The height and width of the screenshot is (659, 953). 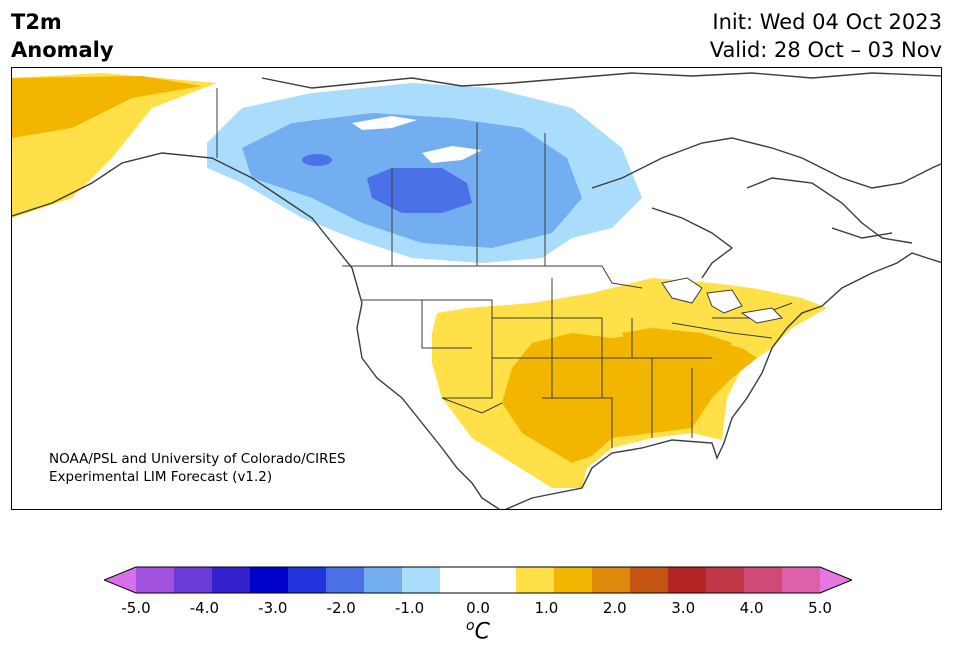 What do you see at coordinates (62, 36) in the screenshot?
I see `map-title: T2m Anomaly` at bounding box center [62, 36].